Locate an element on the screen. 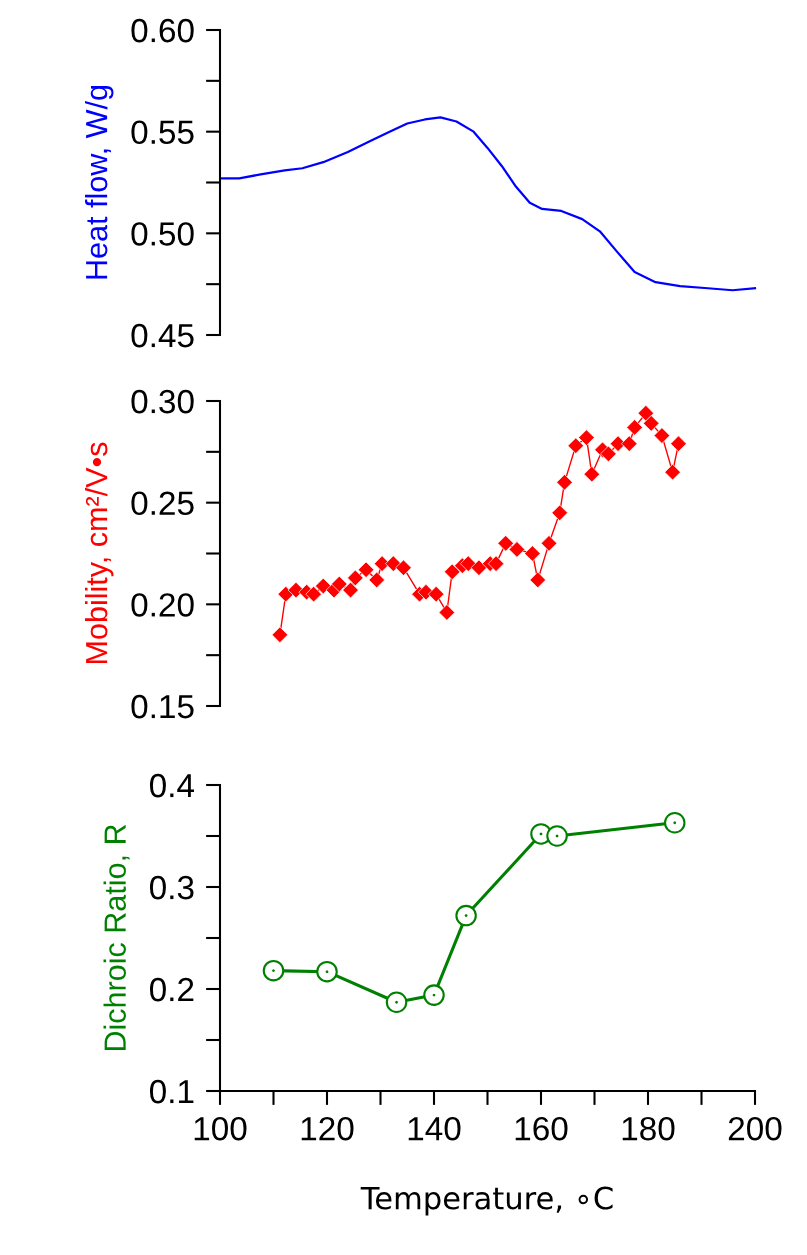 This screenshot has height=1255, width=807. y-axis-title: Heat flow, W/g is located at coordinates (99, 182).